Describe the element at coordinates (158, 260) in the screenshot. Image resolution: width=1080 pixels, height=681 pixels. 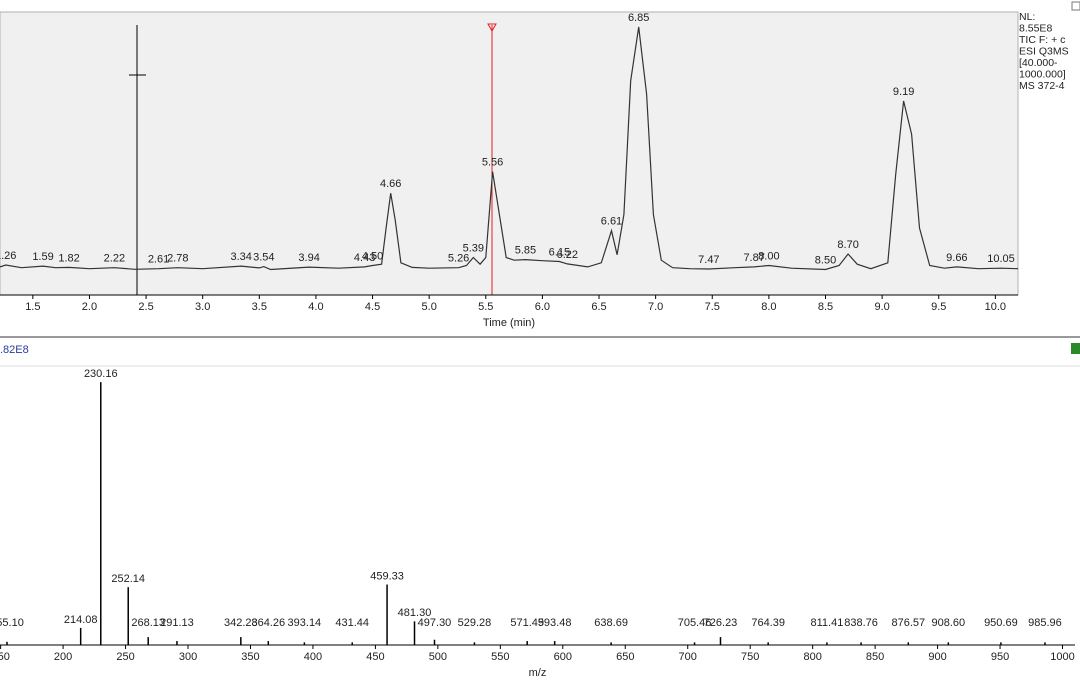
I see `peak-label: 2.61` at that location.